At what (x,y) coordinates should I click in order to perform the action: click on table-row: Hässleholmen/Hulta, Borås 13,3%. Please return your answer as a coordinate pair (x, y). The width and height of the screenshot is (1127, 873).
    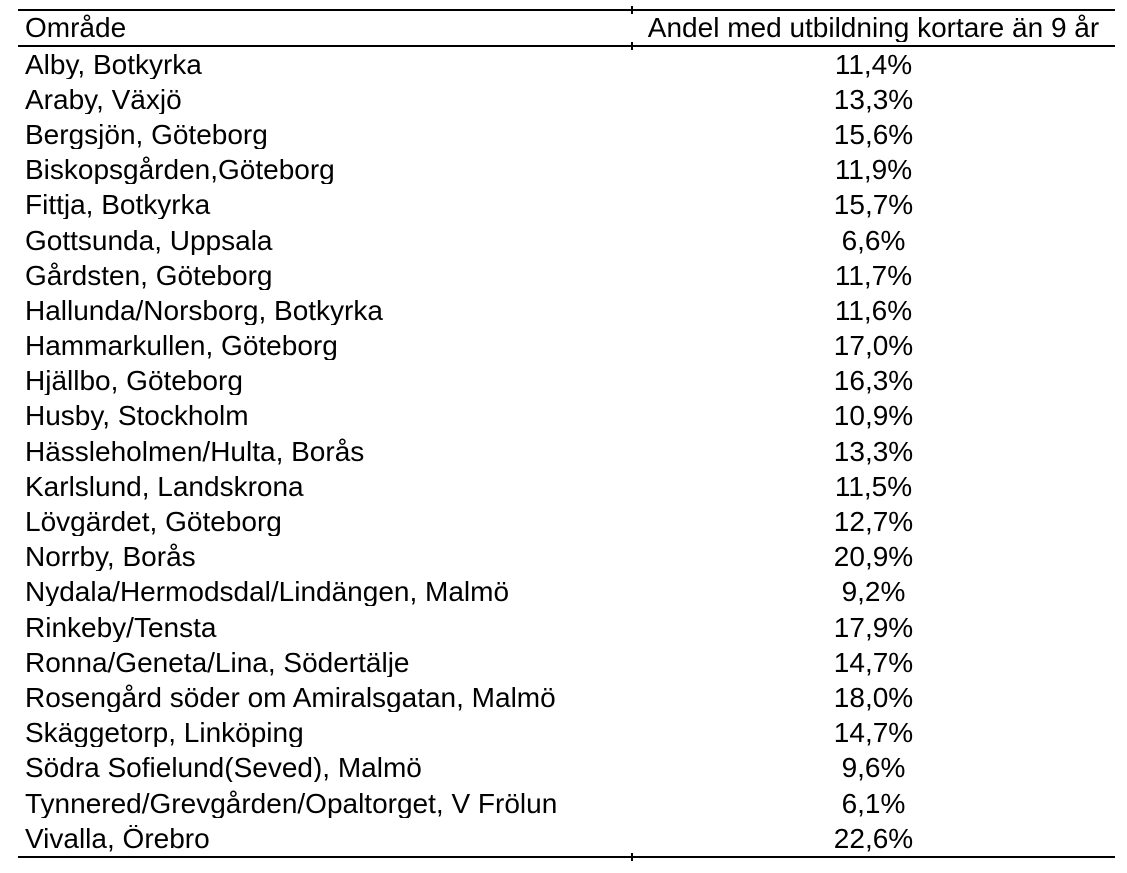
    Looking at the image, I should click on (566, 451).